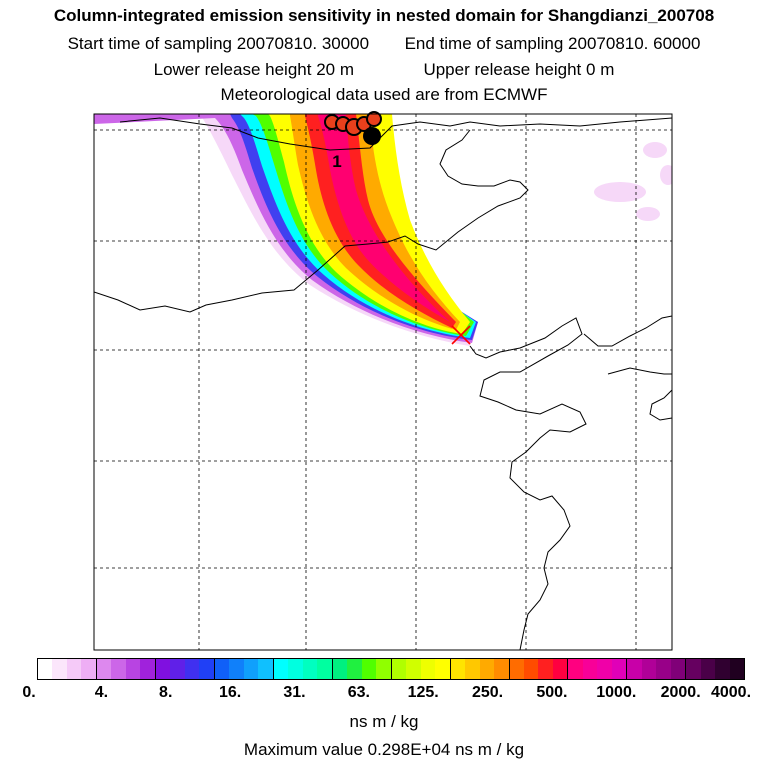  Describe the element at coordinates (487, 692) in the screenshot. I see `colorbar-tick-label: 250.` at that location.